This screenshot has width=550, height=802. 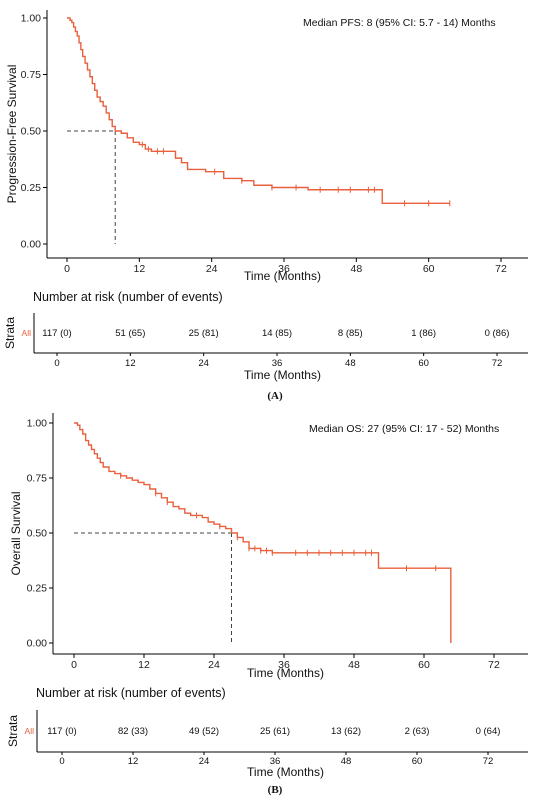 I want to click on risk-value: 51 (65), so click(x=130, y=333).